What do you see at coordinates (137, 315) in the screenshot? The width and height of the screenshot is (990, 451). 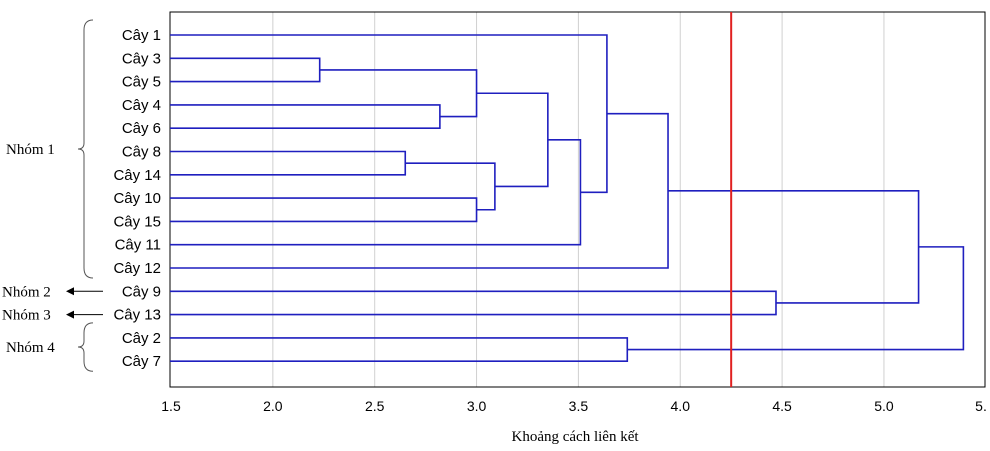 I see `leaf-label: Cây 13` at bounding box center [137, 315].